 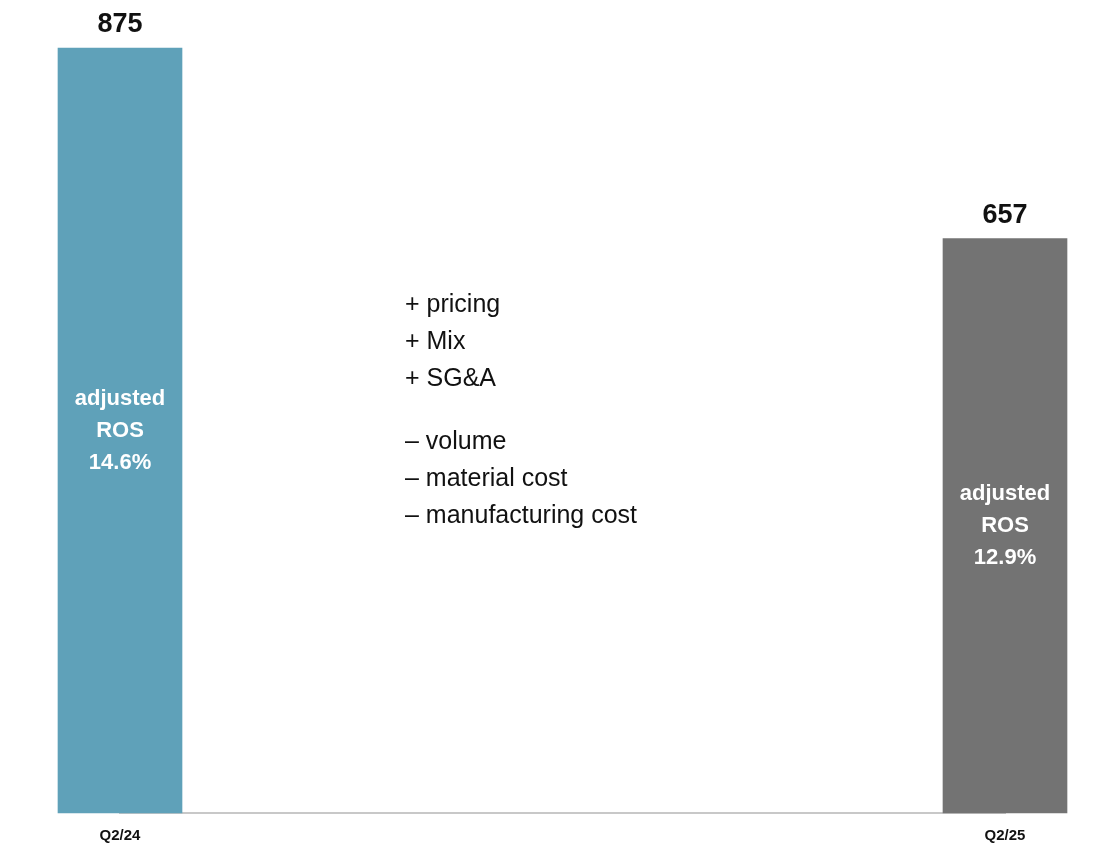 What do you see at coordinates (1005, 835) in the screenshot?
I see `x-tick-label: Q2/25` at bounding box center [1005, 835].